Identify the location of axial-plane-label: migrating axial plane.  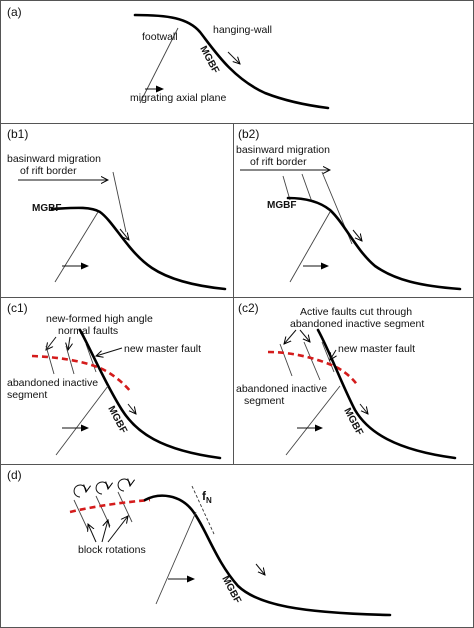
(178, 98).